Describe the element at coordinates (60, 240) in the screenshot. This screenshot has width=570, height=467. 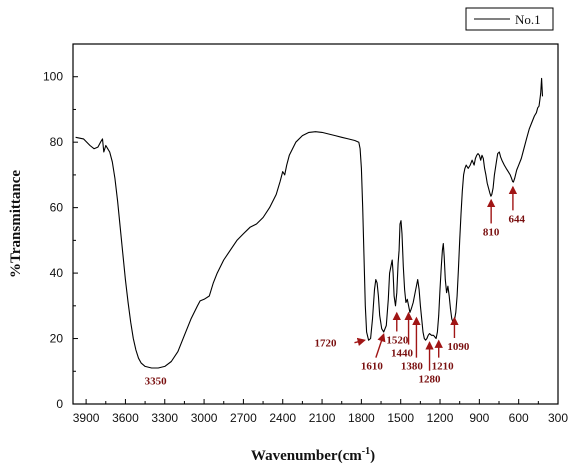
I see `y-axis-ticks: 0 20 40 60 80 100` at that location.